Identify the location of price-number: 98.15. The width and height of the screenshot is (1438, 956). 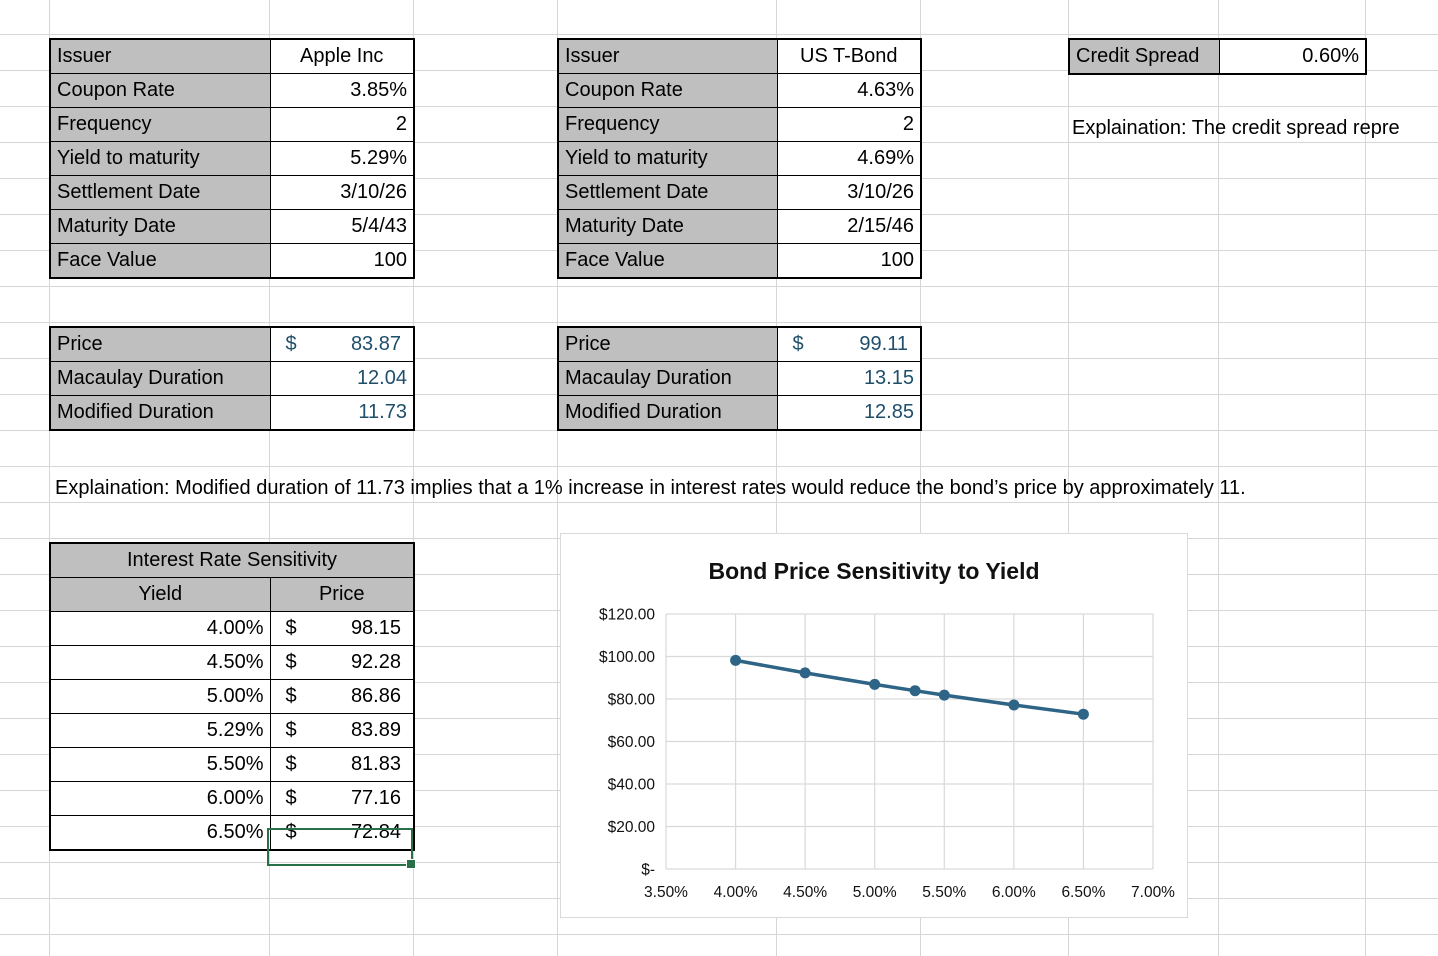
(375, 628).